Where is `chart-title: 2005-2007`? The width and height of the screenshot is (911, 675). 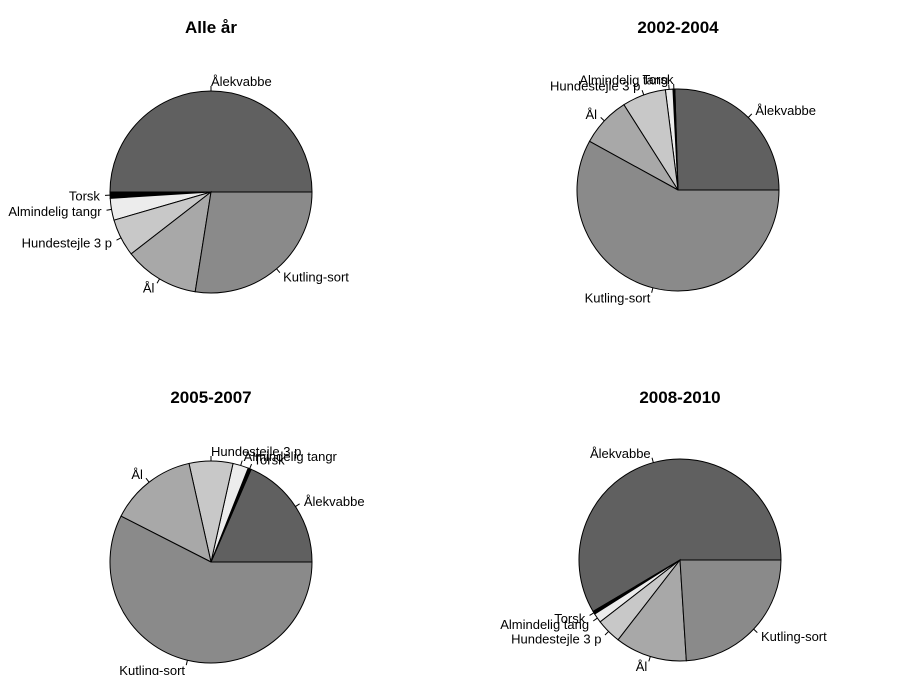 chart-title: 2005-2007 is located at coordinates (210, 397).